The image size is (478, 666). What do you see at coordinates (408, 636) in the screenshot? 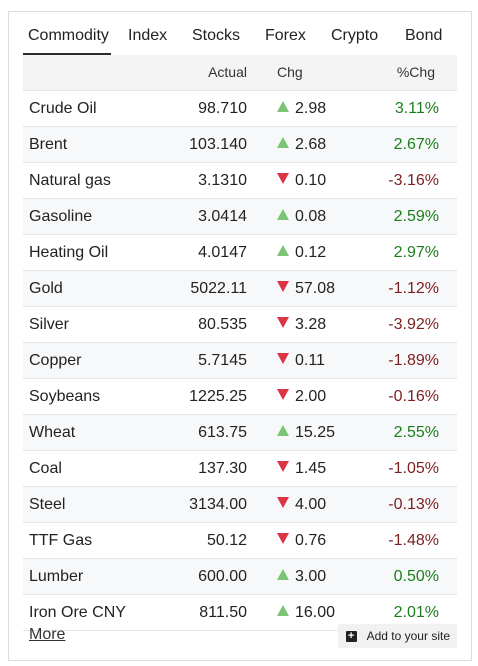
I see `add-to-site-label: Add to your site` at bounding box center [408, 636].